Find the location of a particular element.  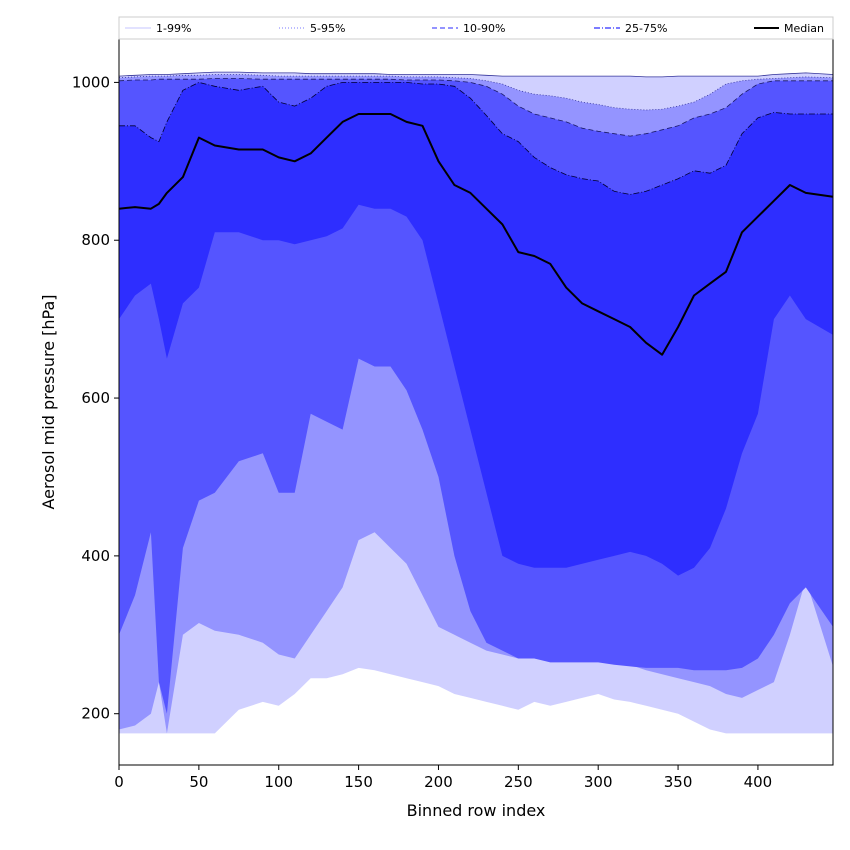

y-tick-label: 800 is located at coordinates (95, 240).